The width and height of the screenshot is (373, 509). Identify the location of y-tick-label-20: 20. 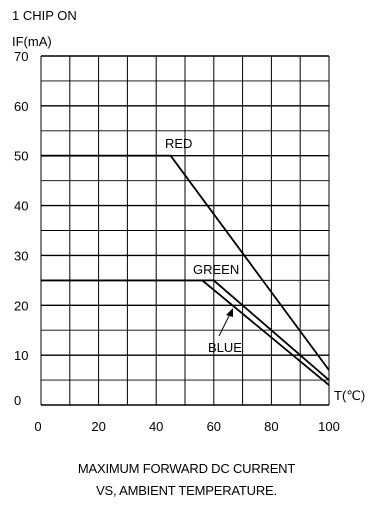
(21, 305).